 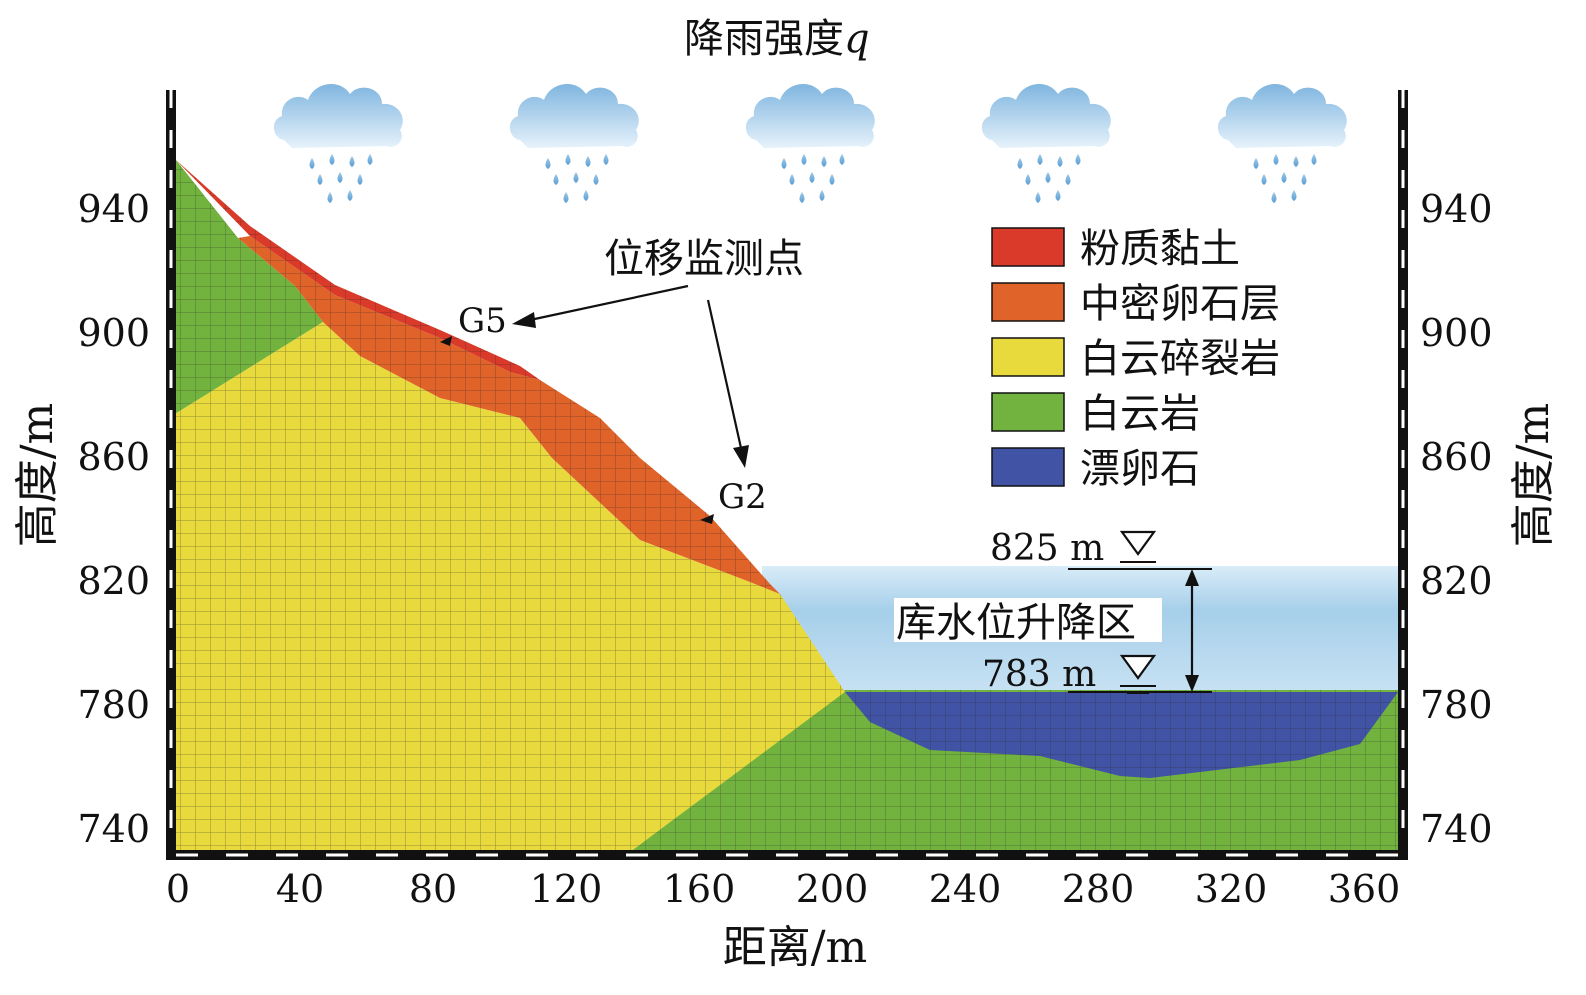 What do you see at coordinates (965, 889) in the screenshot?
I see `x-tick-label: 240` at bounding box center [965, 889].